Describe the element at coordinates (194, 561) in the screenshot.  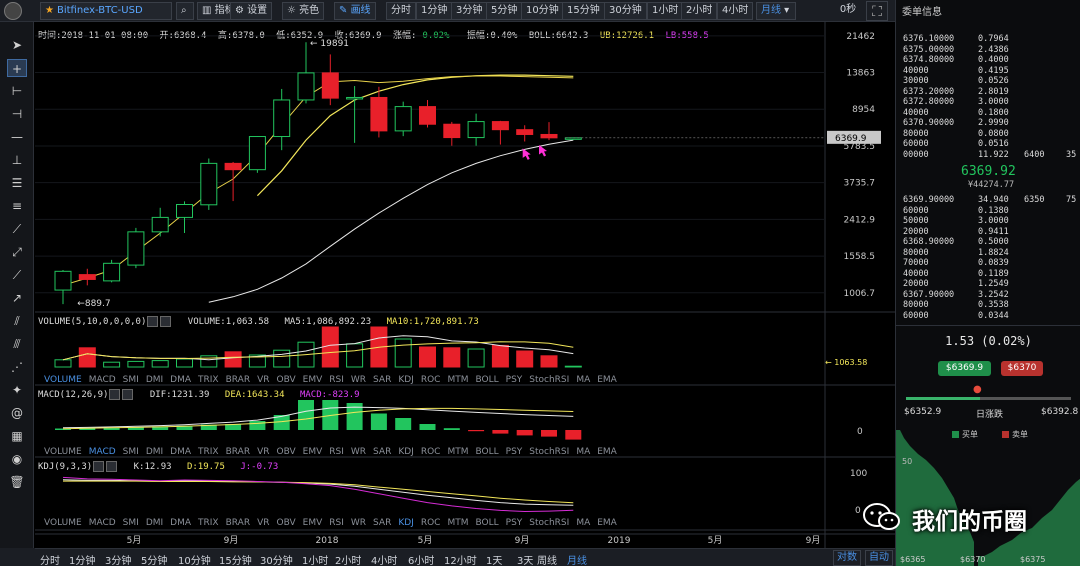
I see `period-4: 10分钟` at that location.